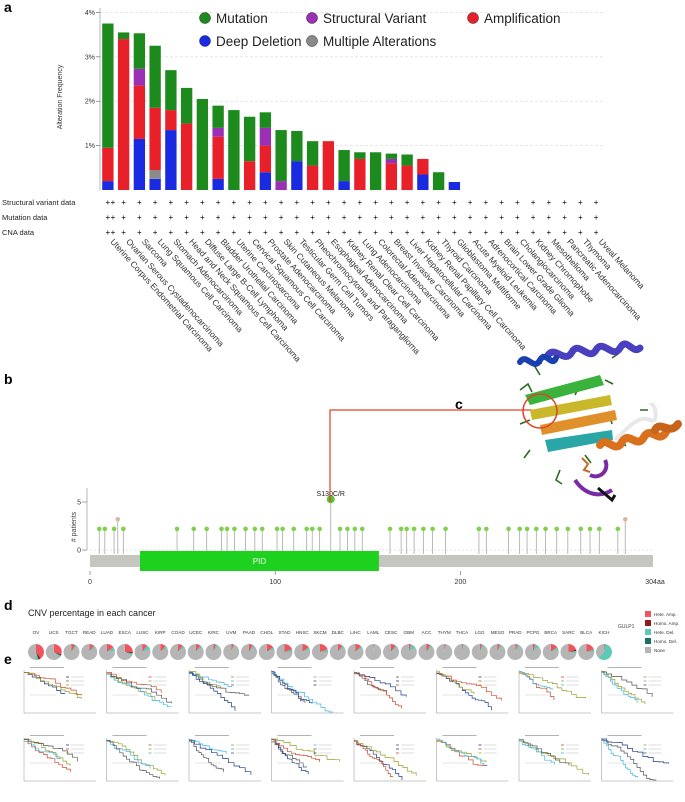 The width and height of the screenshot is (685, 802). What do you see at coordinates (444, 632) in the screenshot?
I see `cancer-label: THYM` at bounding box center [444, 632].